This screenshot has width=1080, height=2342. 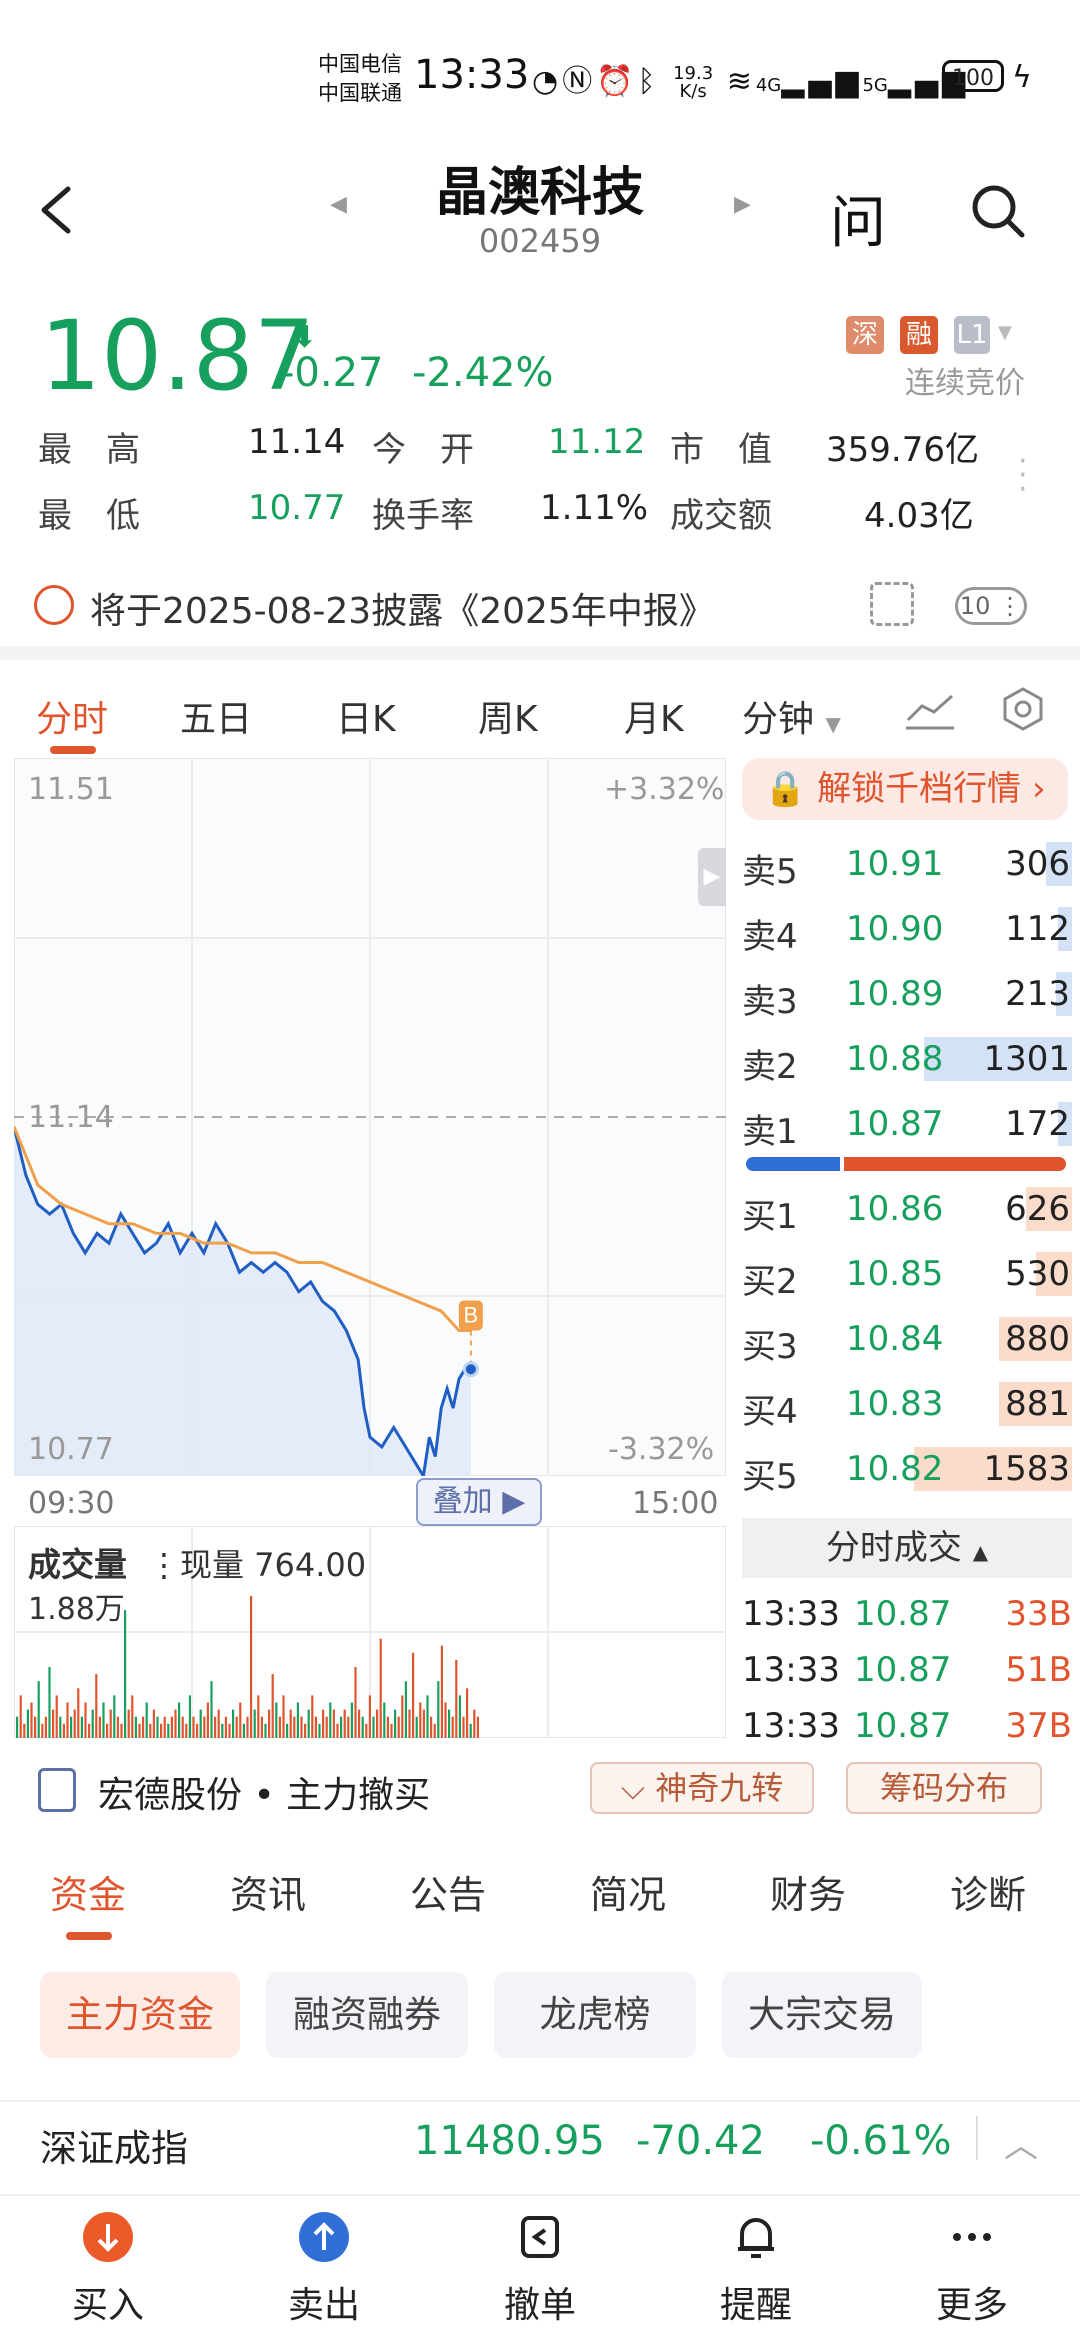 I want to click on subtab-block-trade: 大宗交易, so click(x=822, y=2015).